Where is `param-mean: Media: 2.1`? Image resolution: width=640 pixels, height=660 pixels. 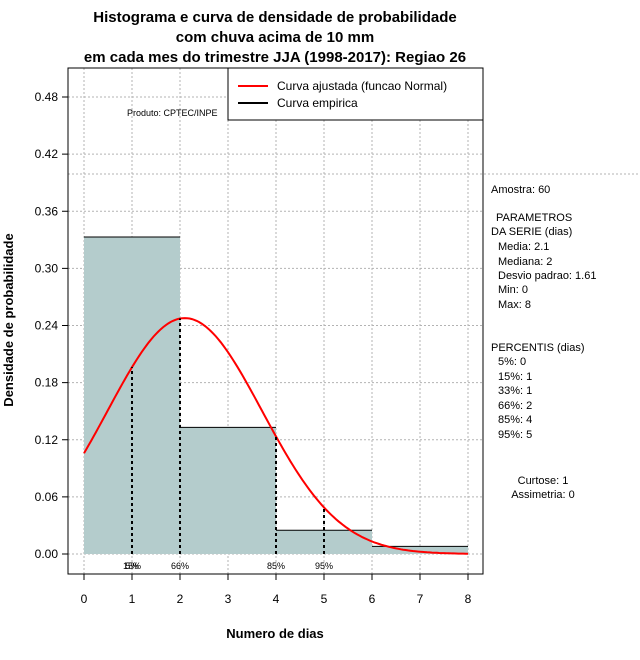 param-mean: Media: 2.1 is located at coordinates (523, 247).